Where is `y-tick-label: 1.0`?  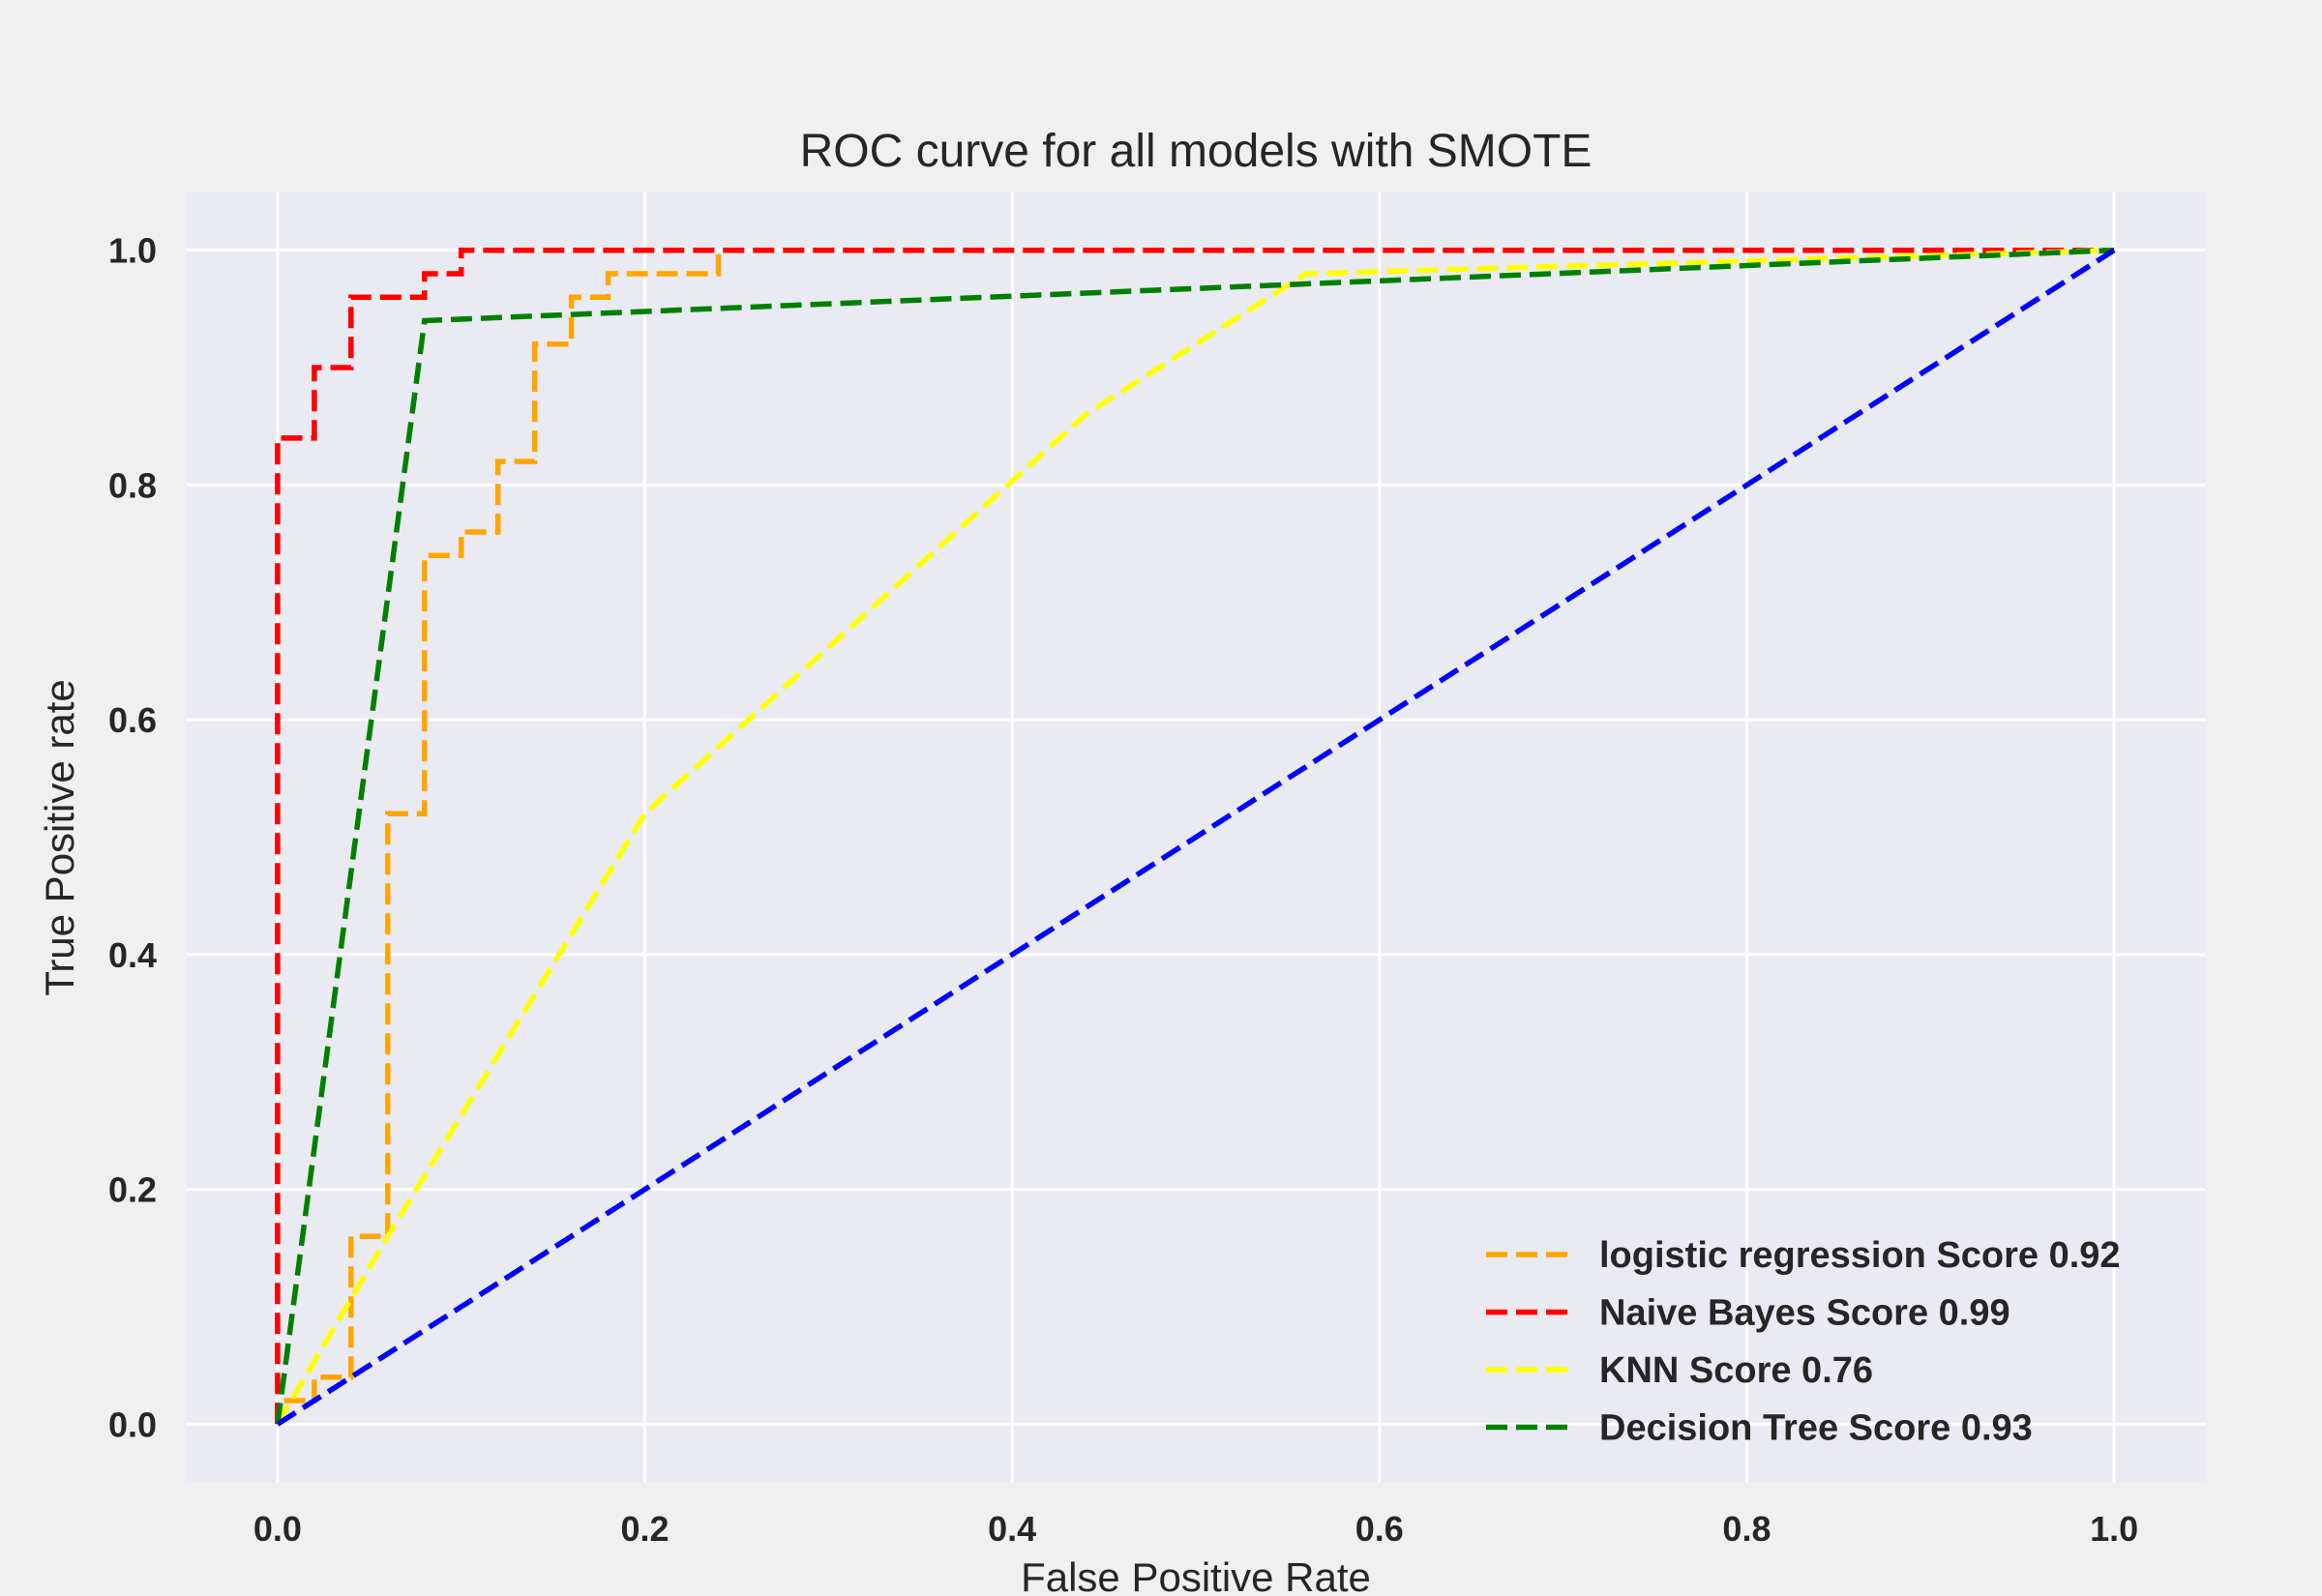 y-tick-label: 1.0 is located at coordinates (132, 251).